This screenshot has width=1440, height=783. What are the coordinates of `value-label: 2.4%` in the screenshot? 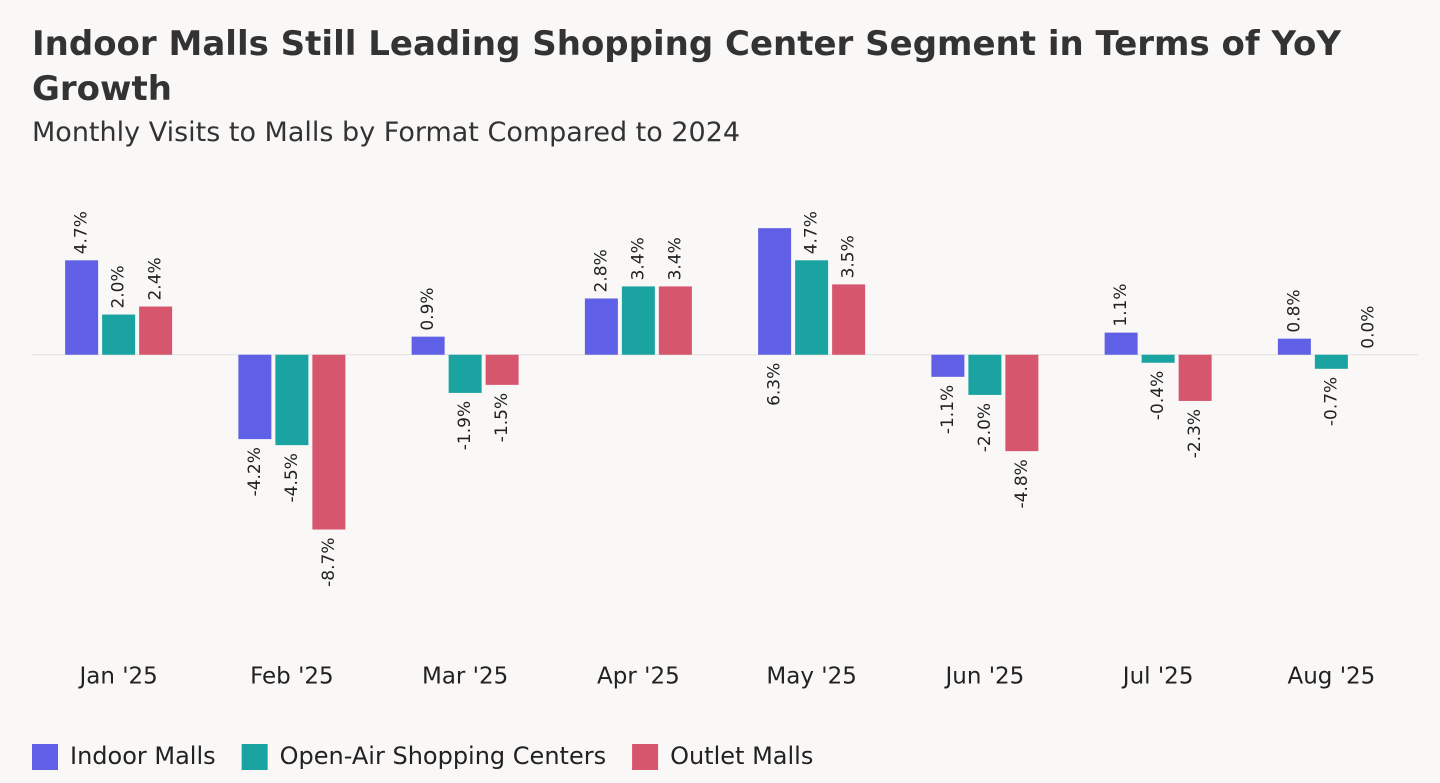 It's located at (156, 278).